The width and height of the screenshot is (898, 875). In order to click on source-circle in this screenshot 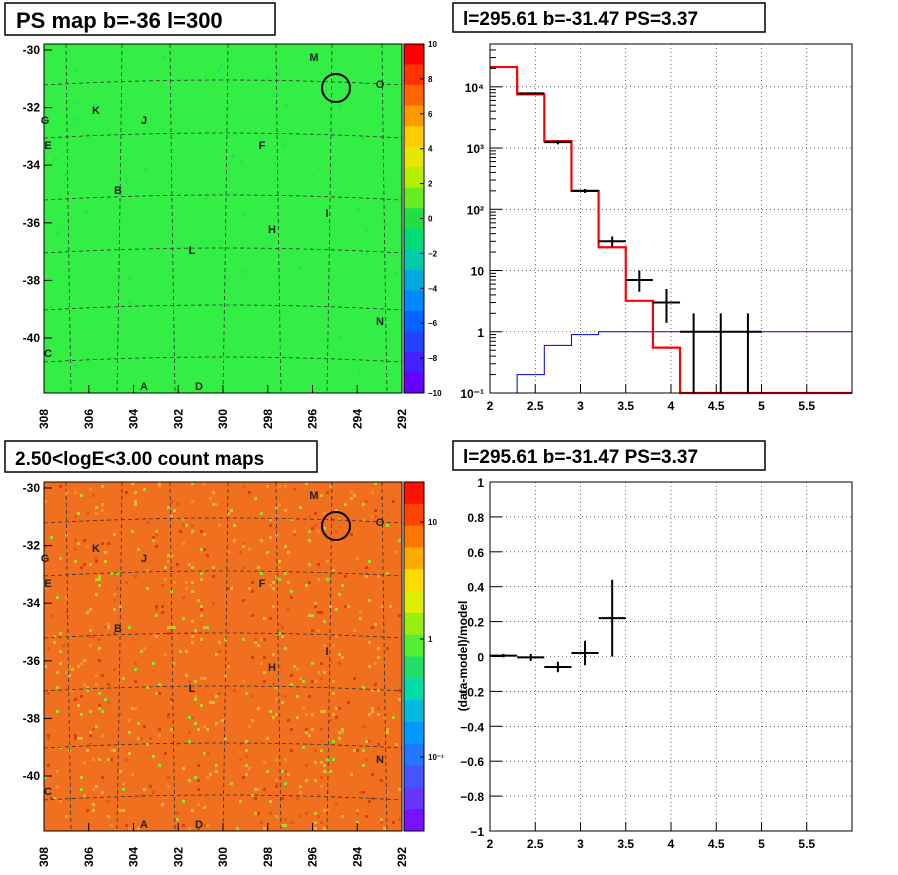, I will do `click(336, 526)`.